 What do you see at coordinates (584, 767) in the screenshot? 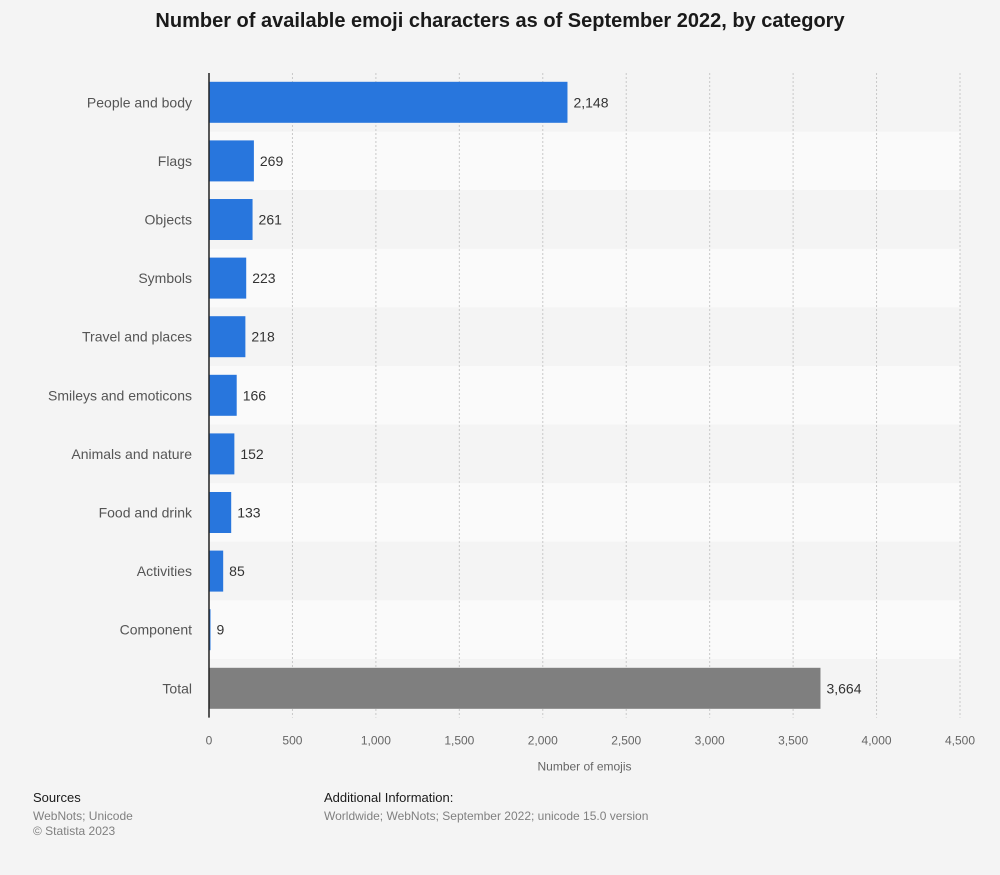
I see `x-axis-label: Number of emojis` at bounding box center [584, 767].